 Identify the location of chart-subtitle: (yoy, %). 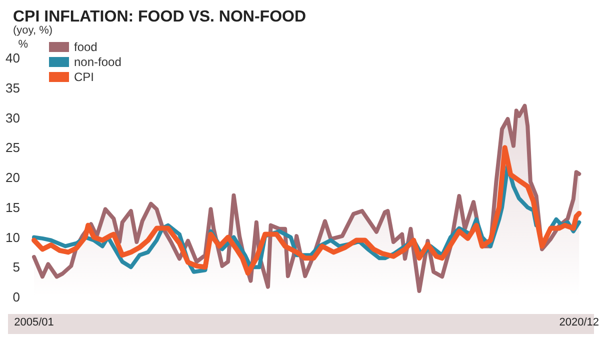
(33, 30).